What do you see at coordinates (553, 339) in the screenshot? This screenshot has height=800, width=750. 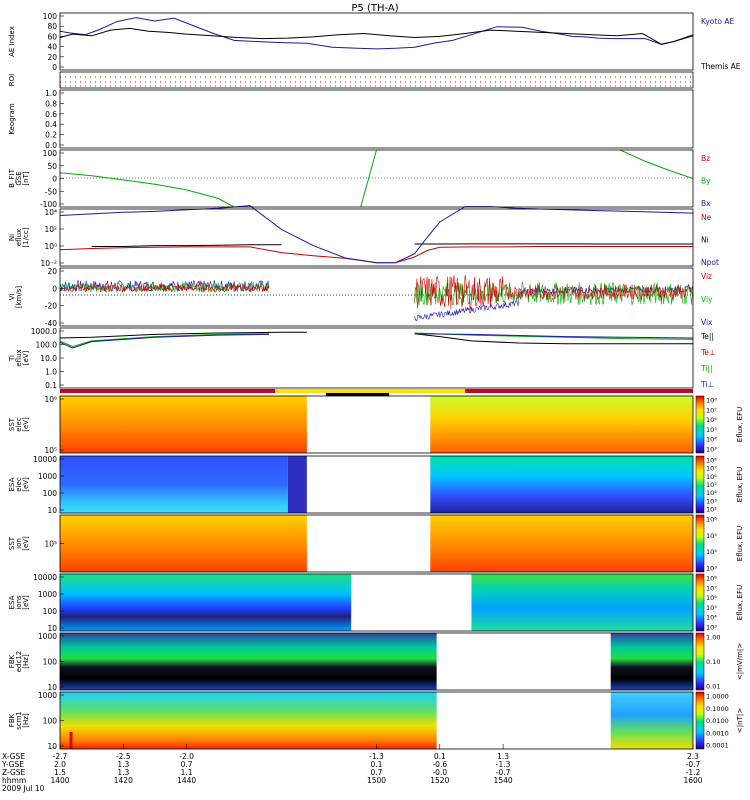 I see `te-par-right` at bounding box center [553, 339].